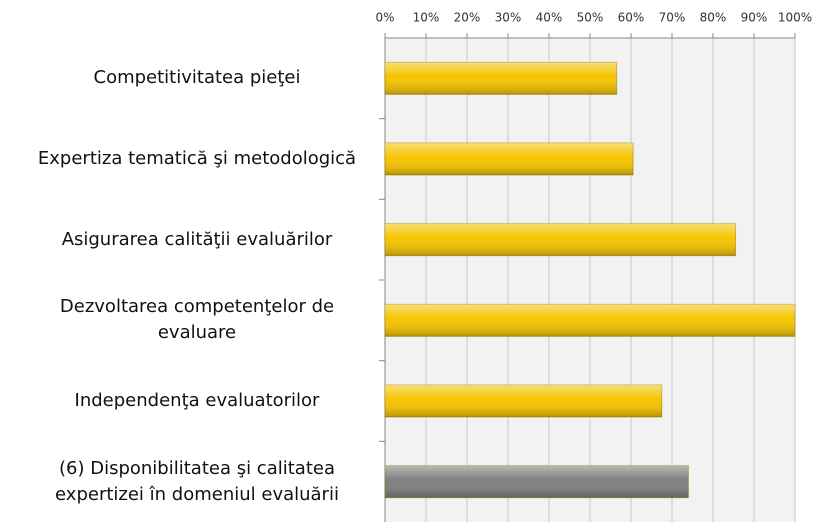 The image size is (813, 522). Describe the element at coordinates (508, 18) in the screenshot. I see `x-tick-label: 30%` at that location.